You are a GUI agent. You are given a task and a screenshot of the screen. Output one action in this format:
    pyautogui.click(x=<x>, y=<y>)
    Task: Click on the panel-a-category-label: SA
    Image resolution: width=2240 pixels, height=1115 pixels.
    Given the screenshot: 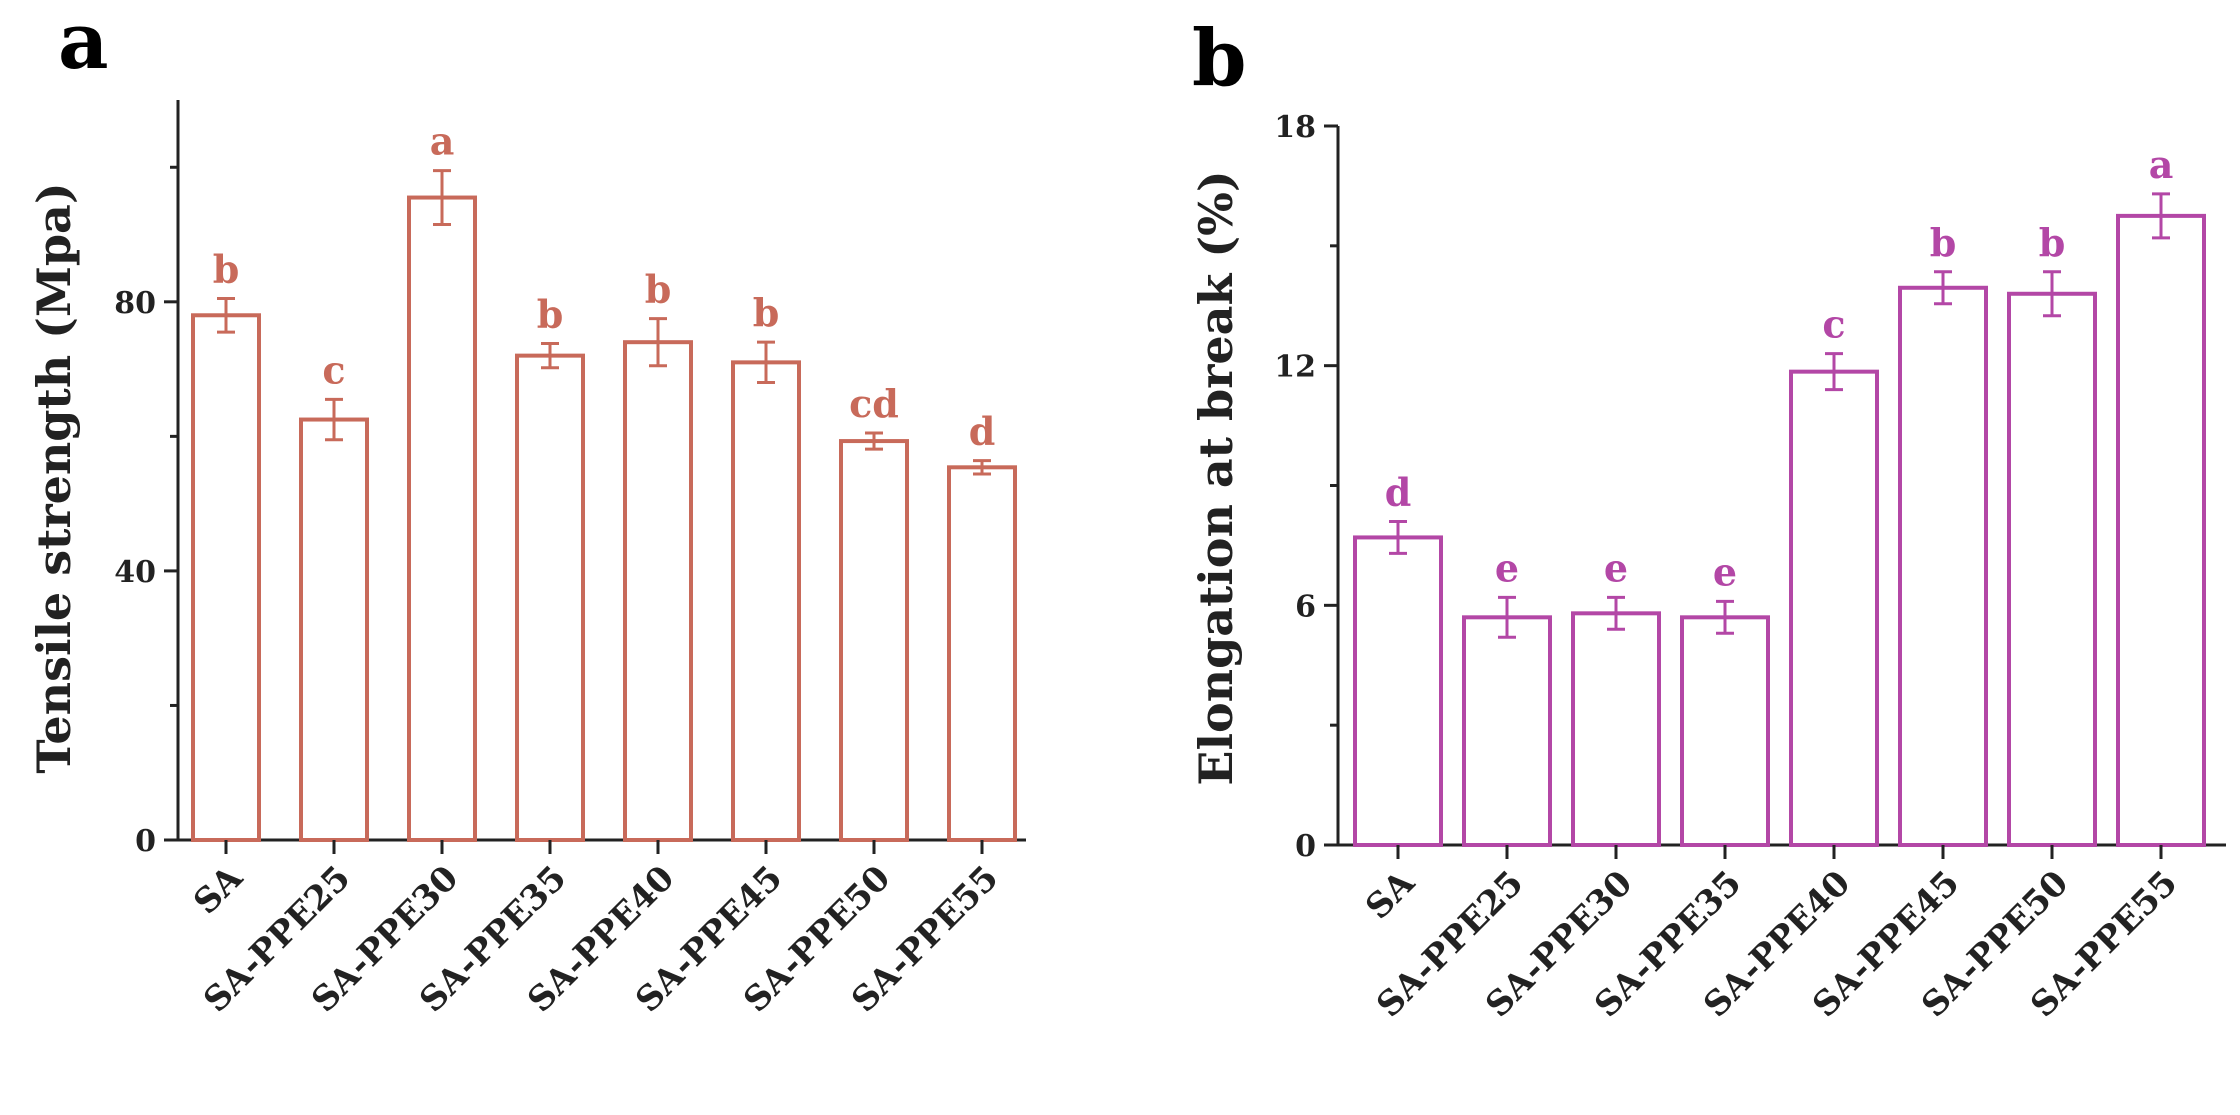 What is the action you would take?
    pyautogui.click(x=218, y=890)
    